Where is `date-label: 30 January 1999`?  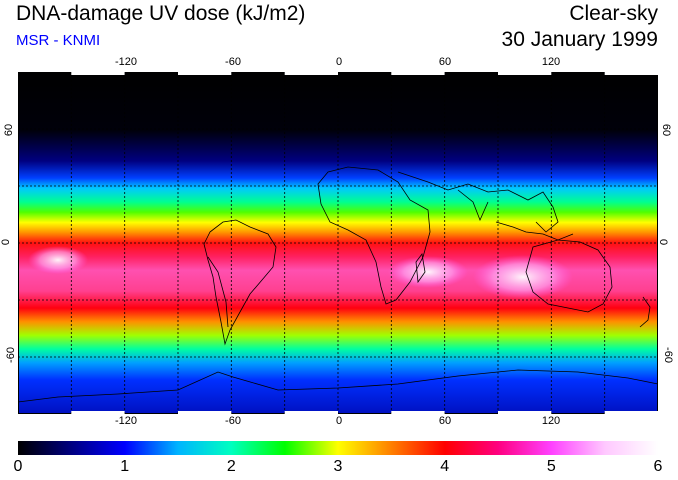 date-label: 30 January 1999 is located at coordinates (579, 39).